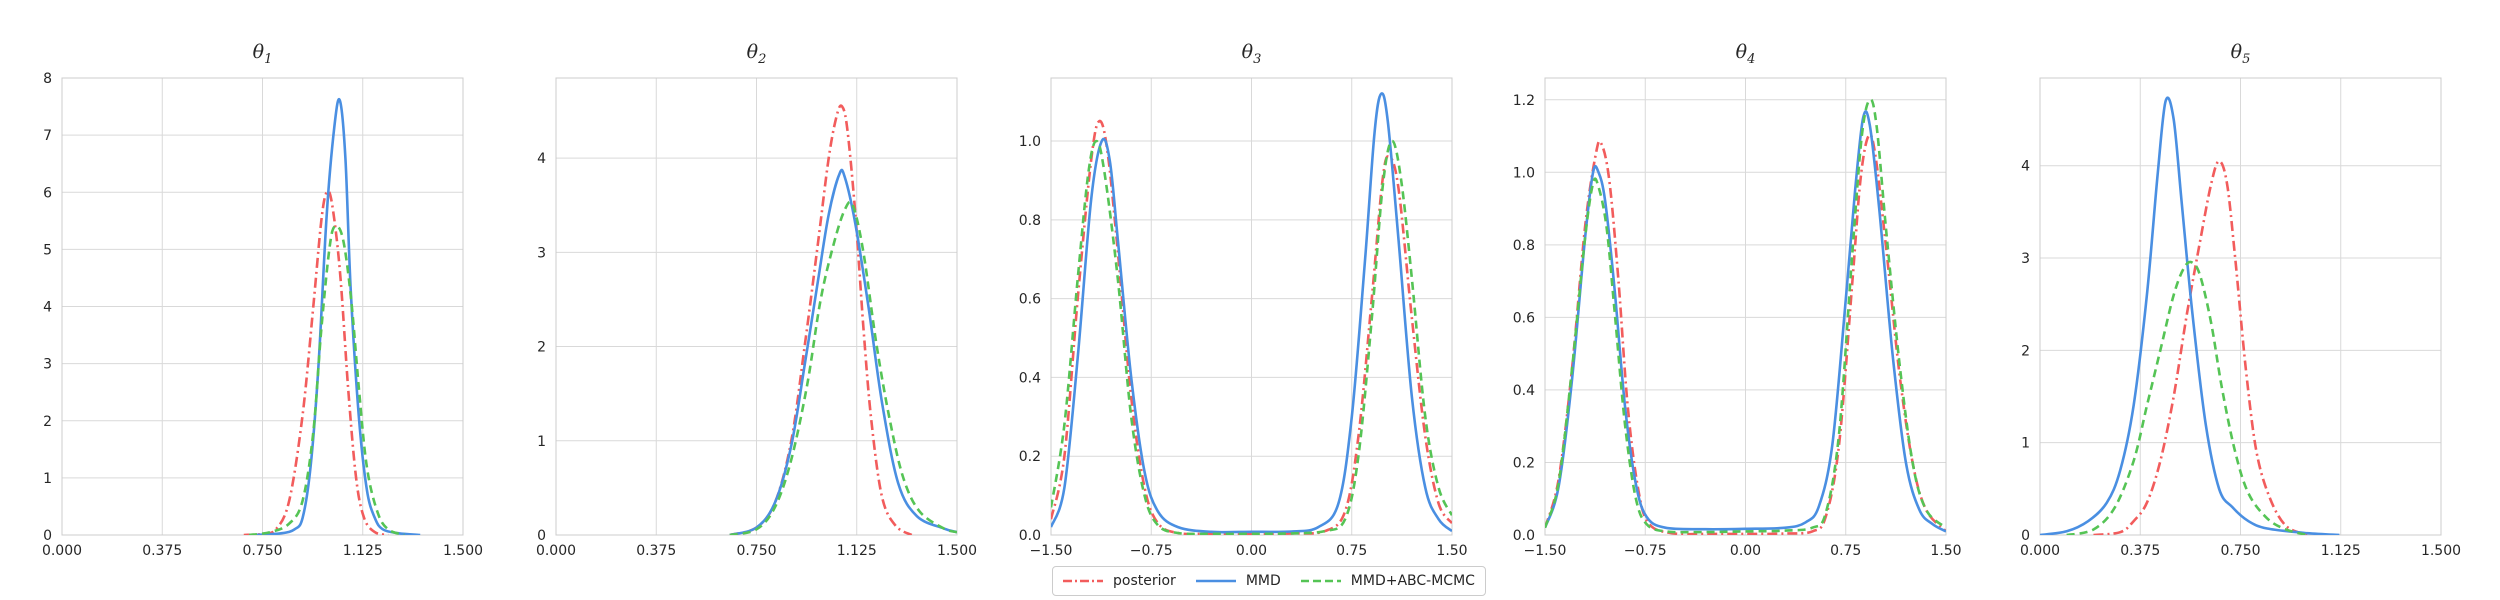 The width and height of the screenshot is (2500, 600). I want to click on legend-item-posterior: posterior, so click(1119, 581).